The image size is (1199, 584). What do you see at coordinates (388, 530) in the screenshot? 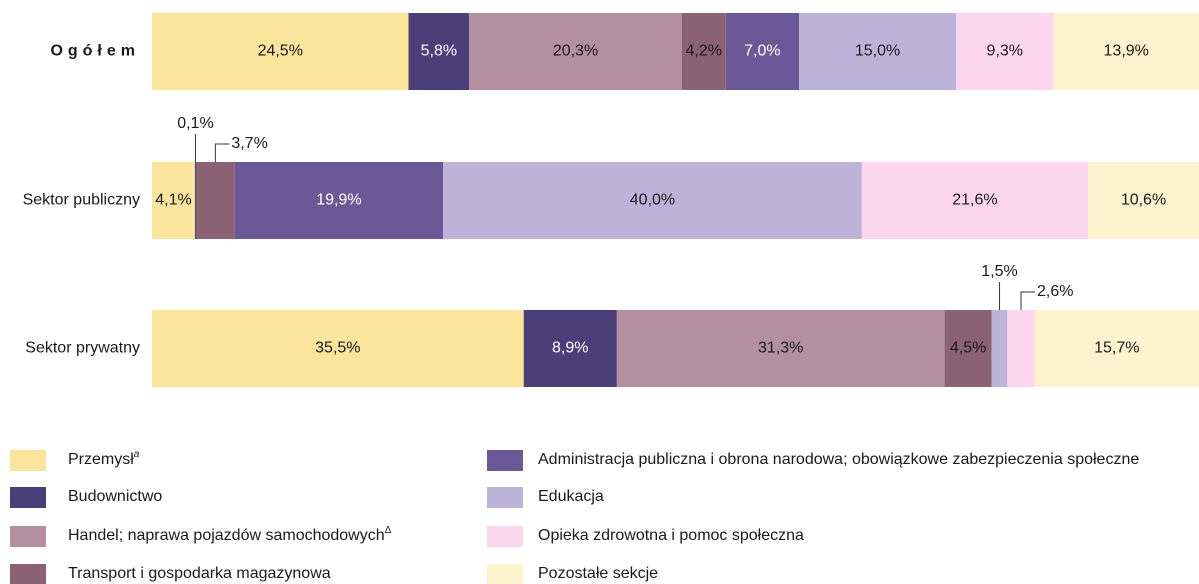
I see `legend-superscript: Δ` at bounding box center [388, 530].